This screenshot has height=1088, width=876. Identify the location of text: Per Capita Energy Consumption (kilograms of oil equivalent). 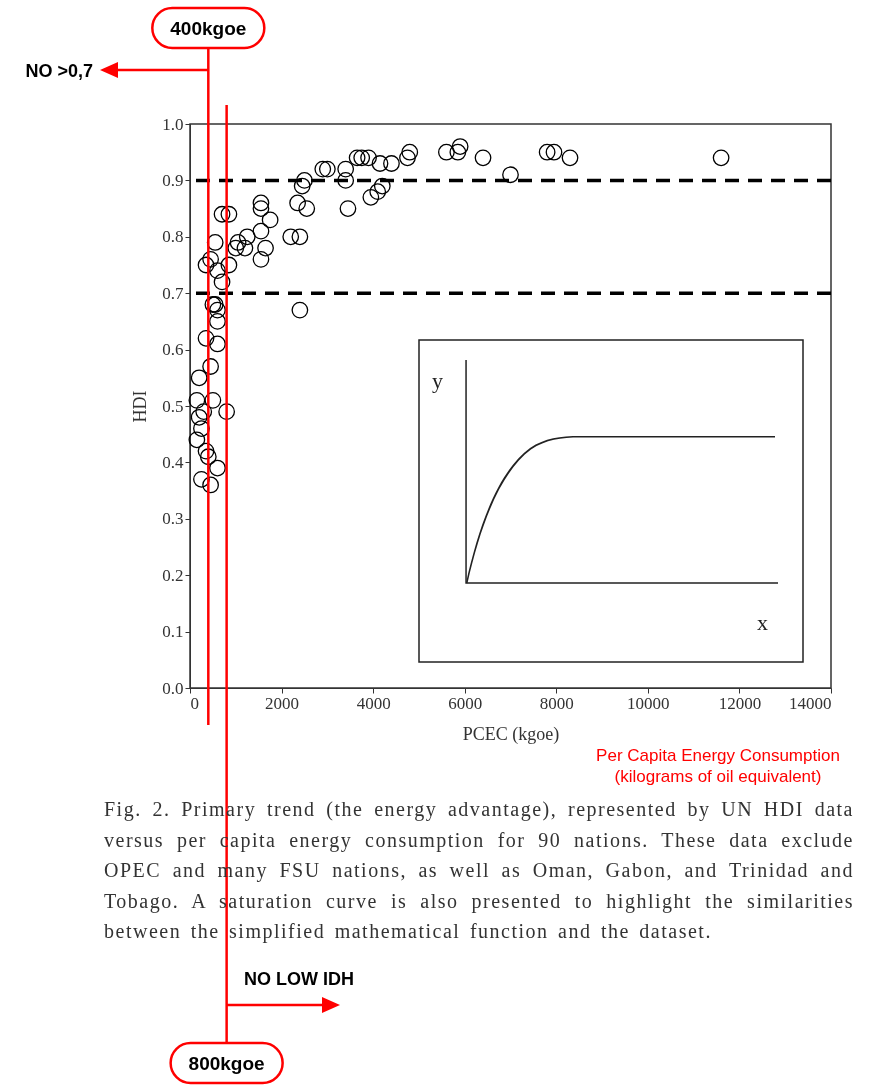
(718, 766).